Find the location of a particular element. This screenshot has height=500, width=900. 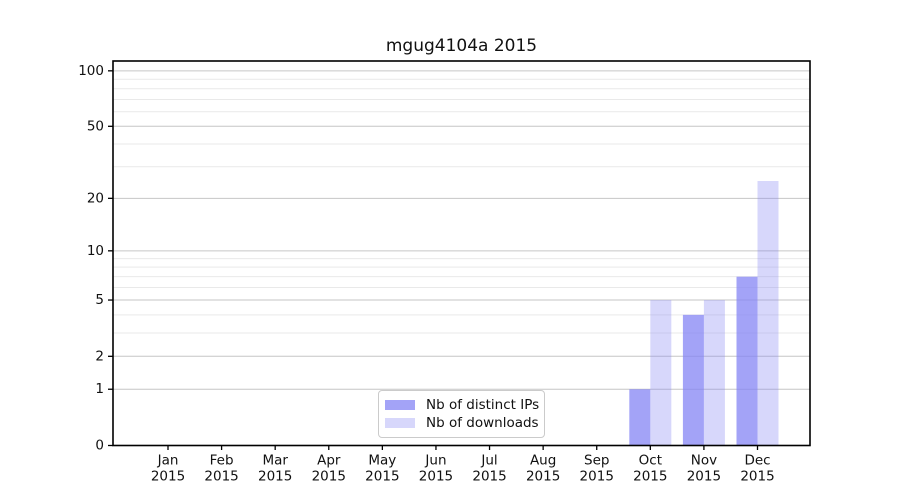

bar-distinct-ips-nov is located at coordinates (693, 380).